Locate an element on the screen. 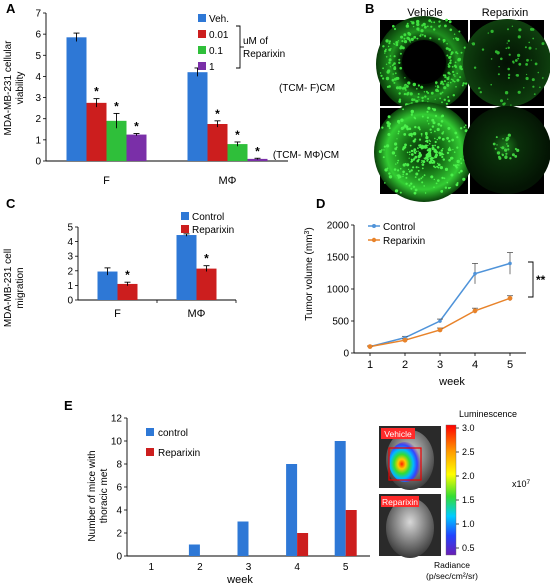  luminescence-mult-exp: 7 is located at coordinates (529, 482).